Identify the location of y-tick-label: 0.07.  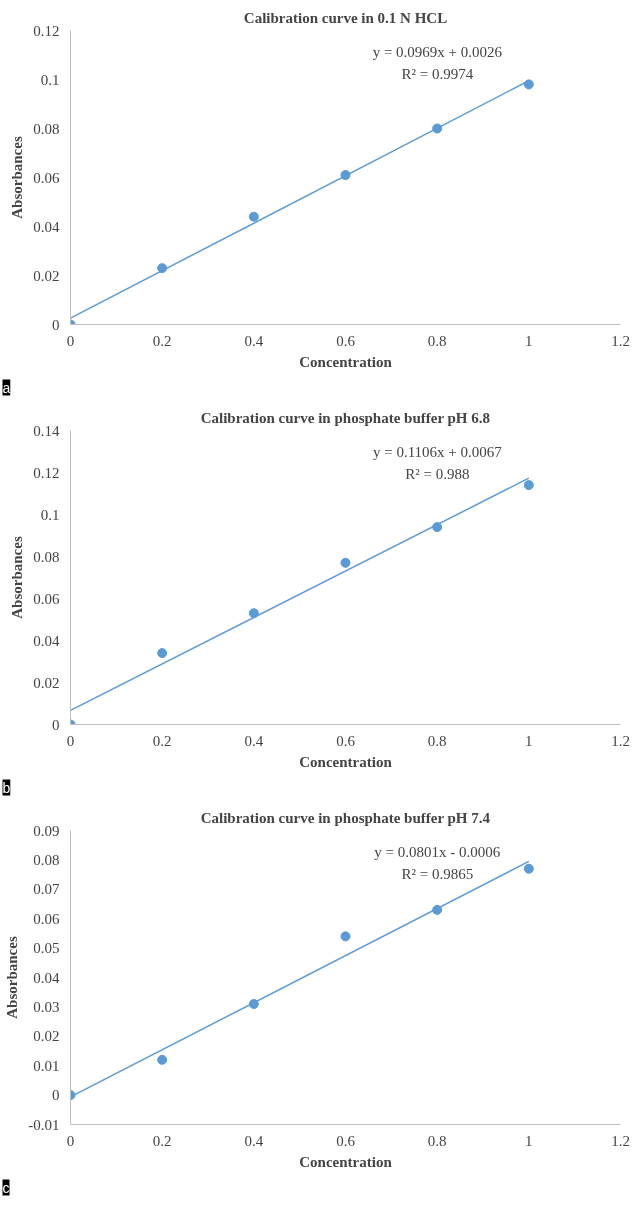
(46, 889).